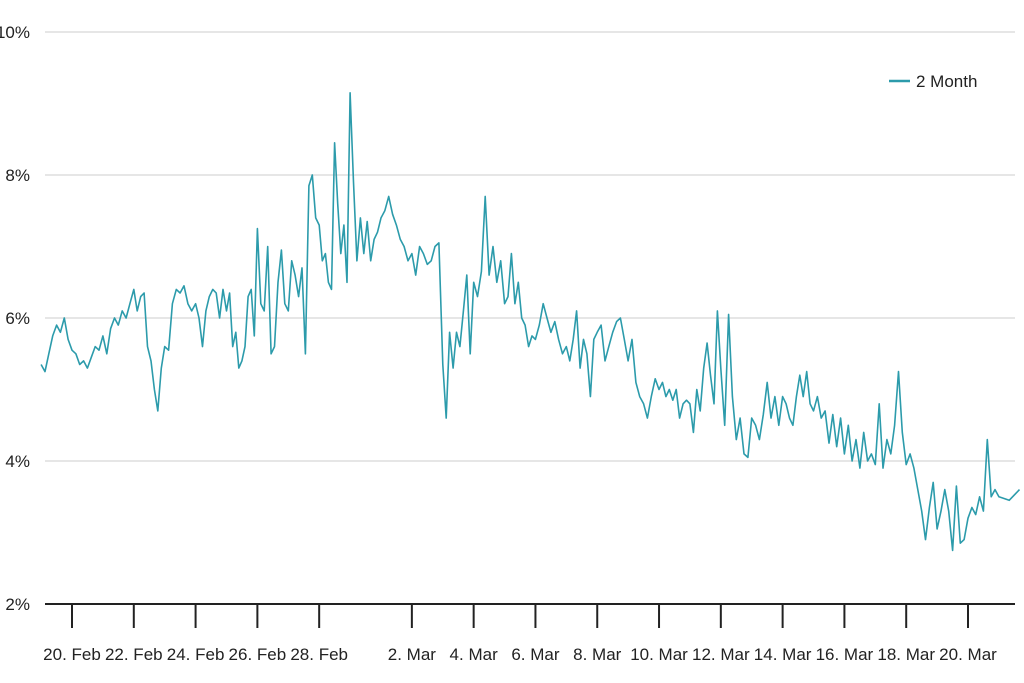 The height and width of the screenshot is (683, 1024). Describe the element at coordinates (535, 654) in the screenshot. I see `x-tick-label: 6. Mar` at that location.